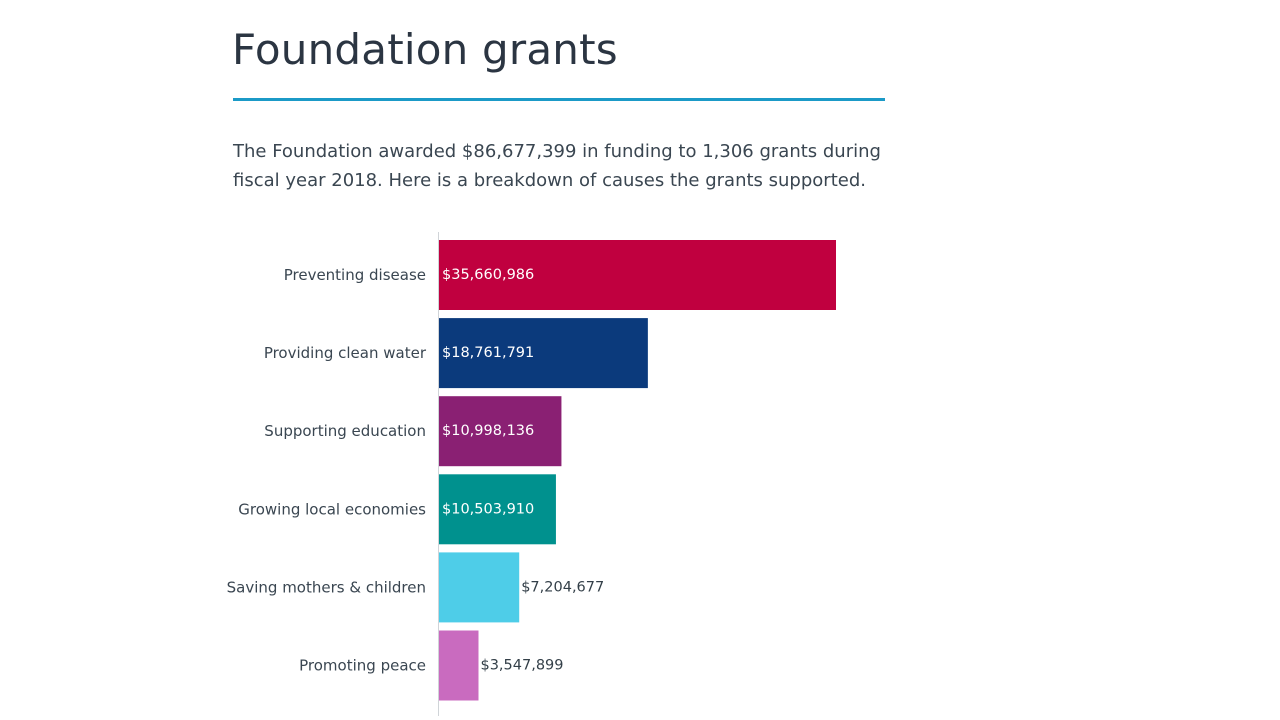 The image size is (1280, 720). What do you see at coordinates (425, 49) in the screenshot?
I see `page-title: Foundation grants` at bounding box center [425, 49].